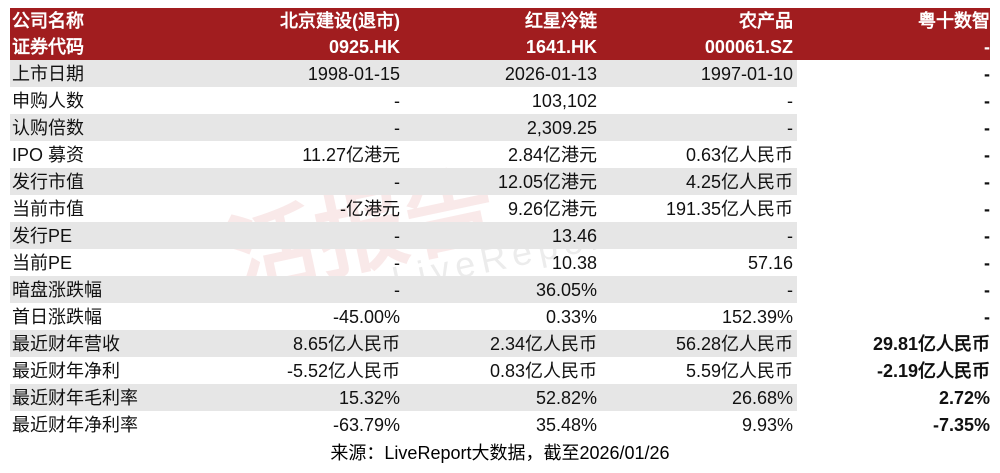  What do you see at coordinates (48, 74) in the screenshot?
I see `row-label: 上市日期` at bounding box center [48, 74].